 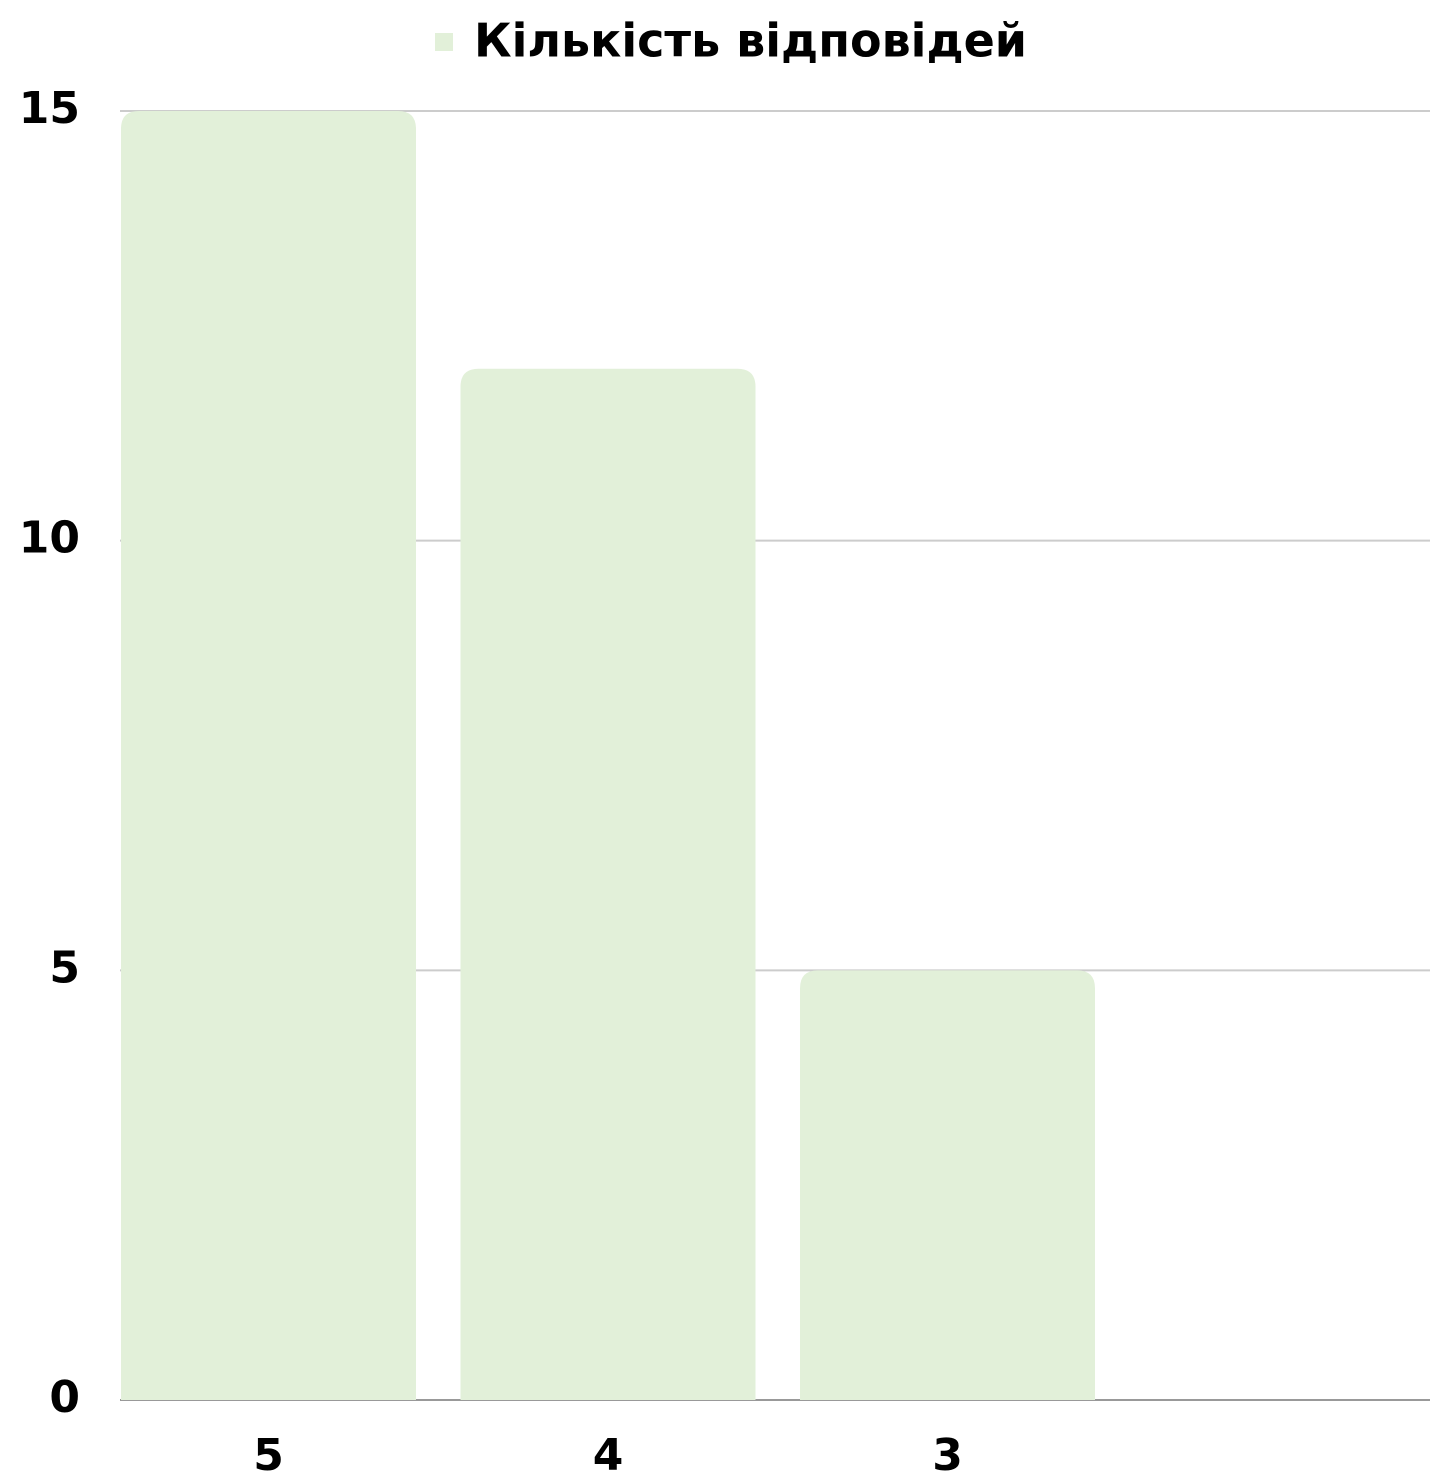 What do you see at coordinates (750, 41) in the screenshot?
I see `legend-label: Кількість відповідей` at bounding box center [750, 41].